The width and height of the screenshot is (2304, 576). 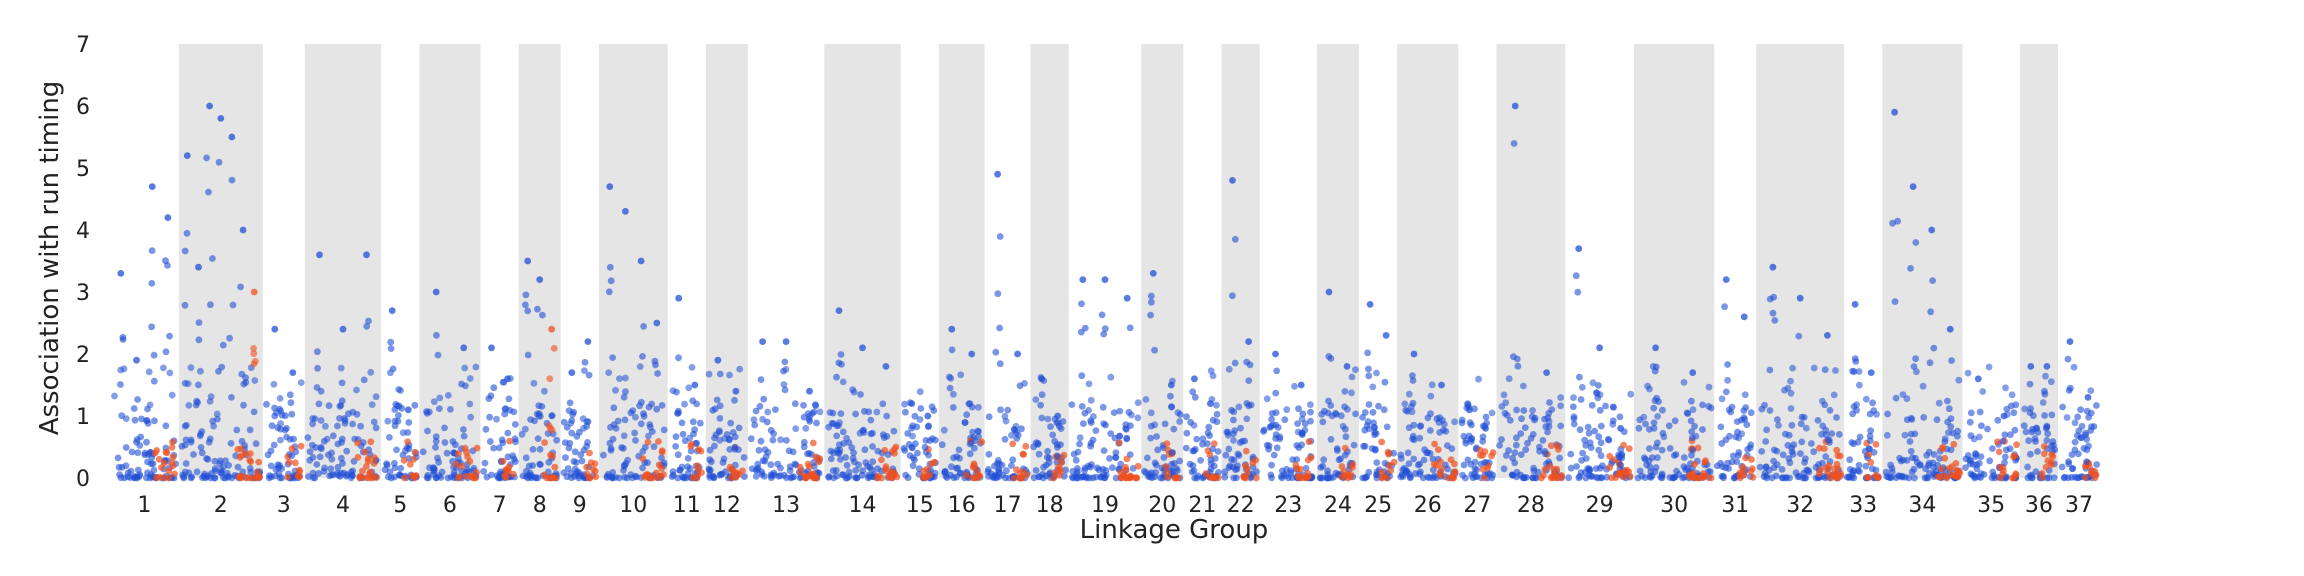 I want to click on x-tick-label: 36, so click(x=2039, y=505).